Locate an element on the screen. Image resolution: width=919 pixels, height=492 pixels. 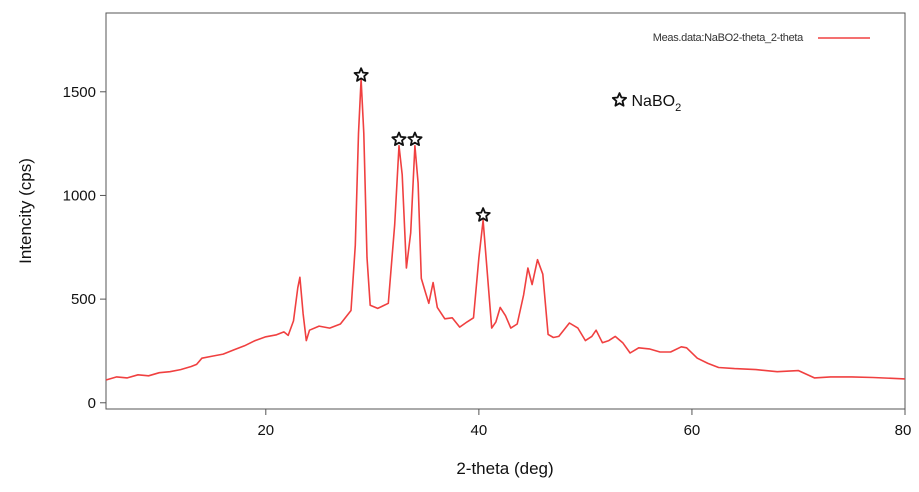
peak-markers is located at coordinates (422, 144).